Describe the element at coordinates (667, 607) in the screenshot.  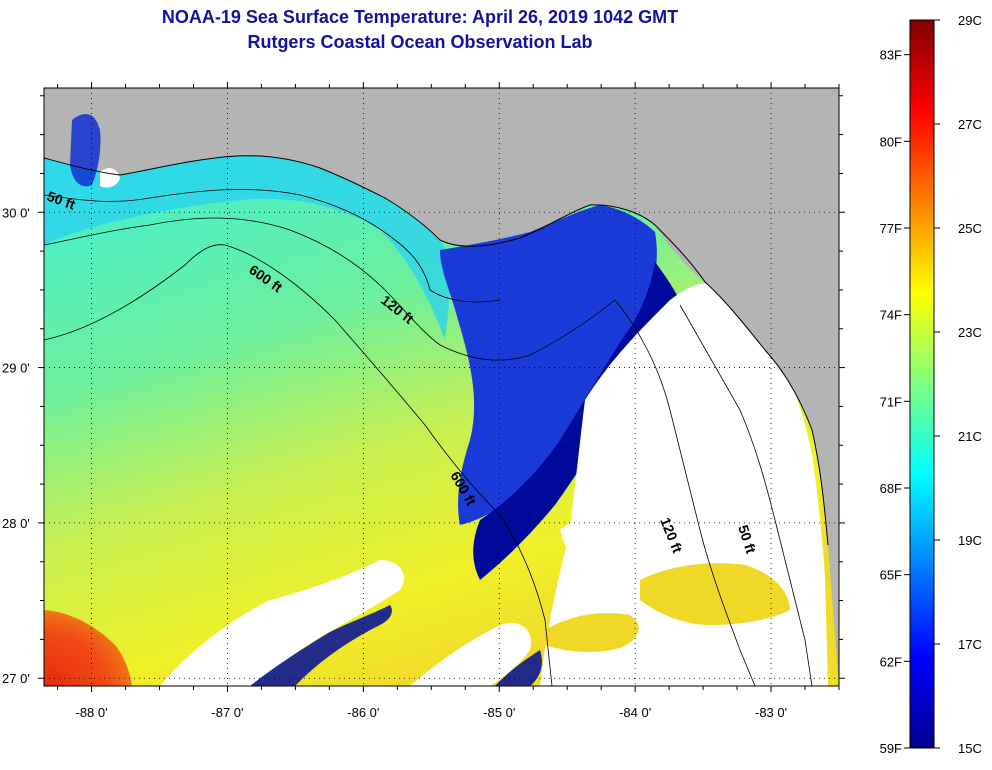
I see `warm-patches-southwest-fl` at that location.